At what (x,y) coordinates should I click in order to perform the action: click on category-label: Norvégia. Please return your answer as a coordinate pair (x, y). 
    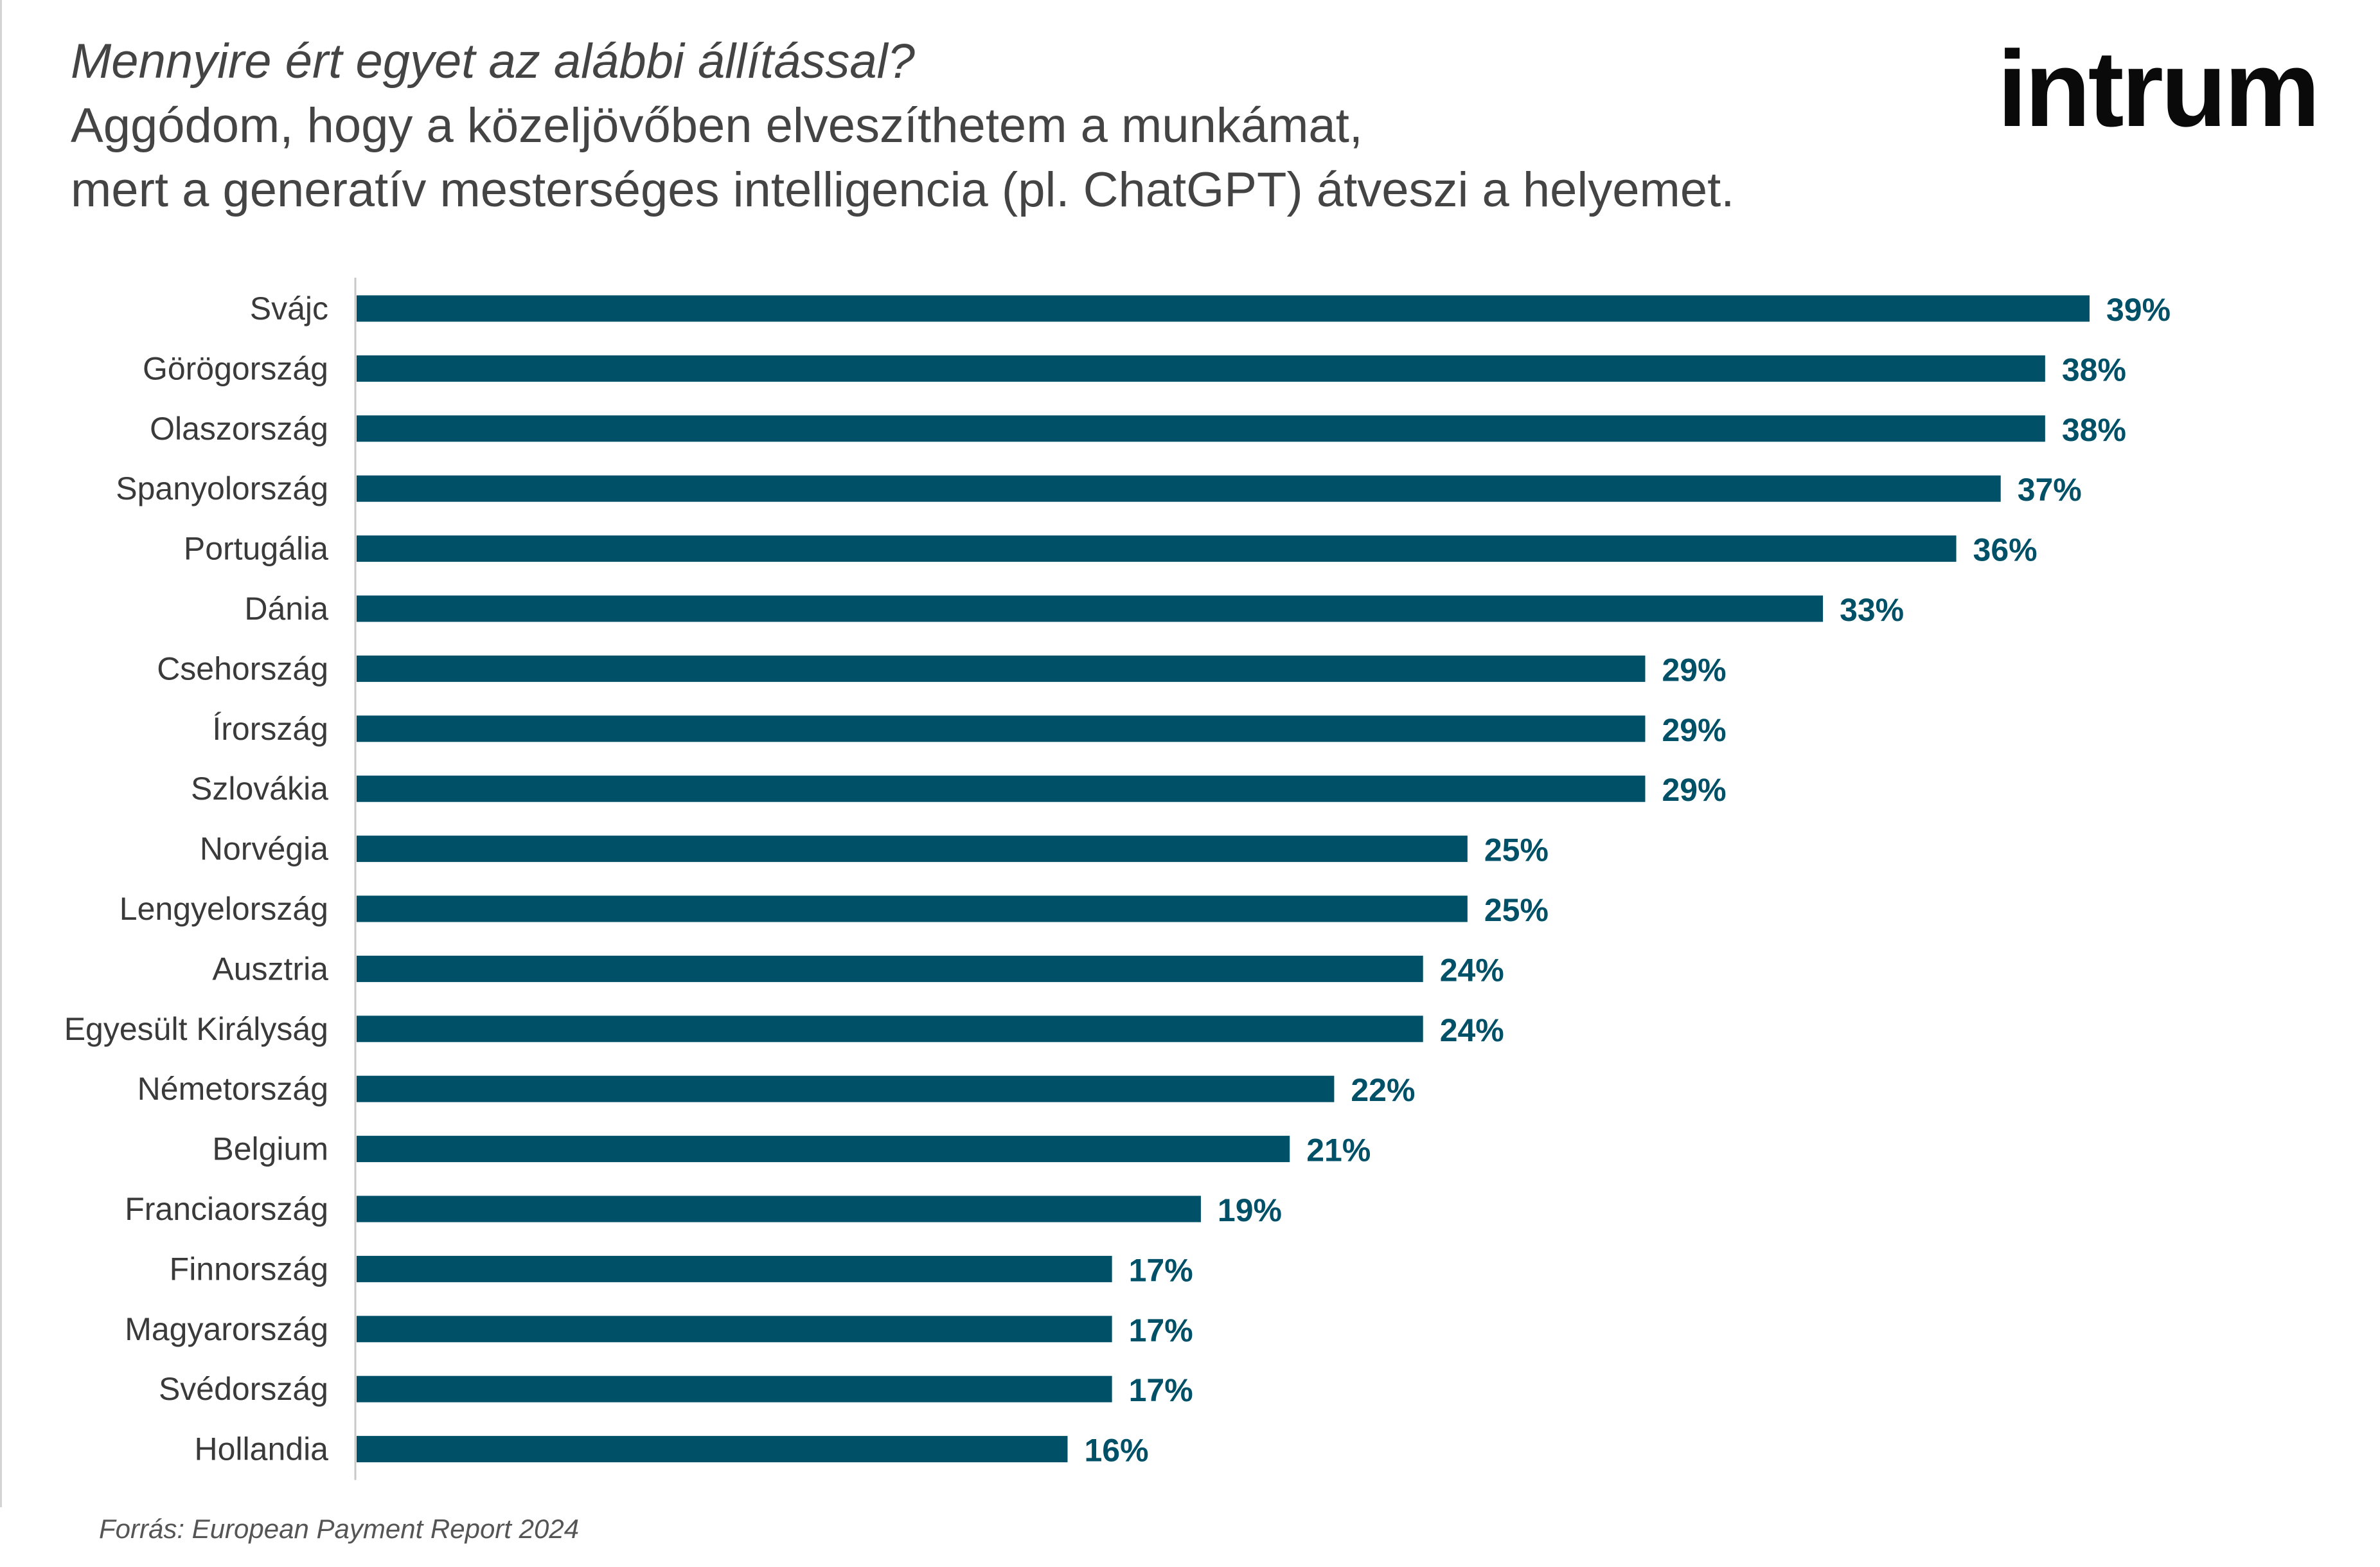
    Looking at the image, I should click on (264, 849).